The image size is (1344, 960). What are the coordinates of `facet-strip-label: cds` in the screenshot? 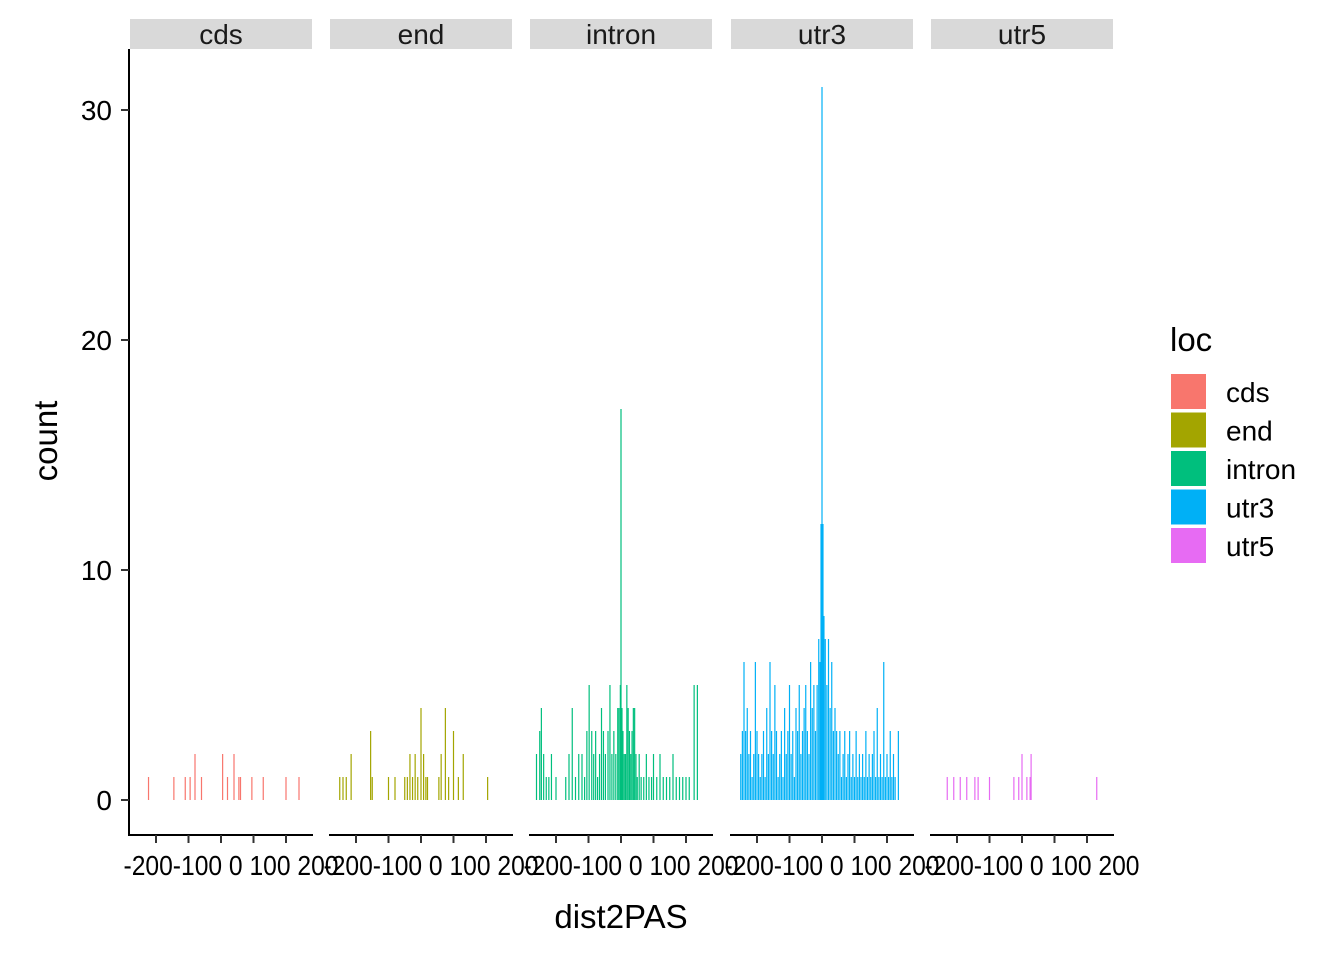 It's located at (221, 34).